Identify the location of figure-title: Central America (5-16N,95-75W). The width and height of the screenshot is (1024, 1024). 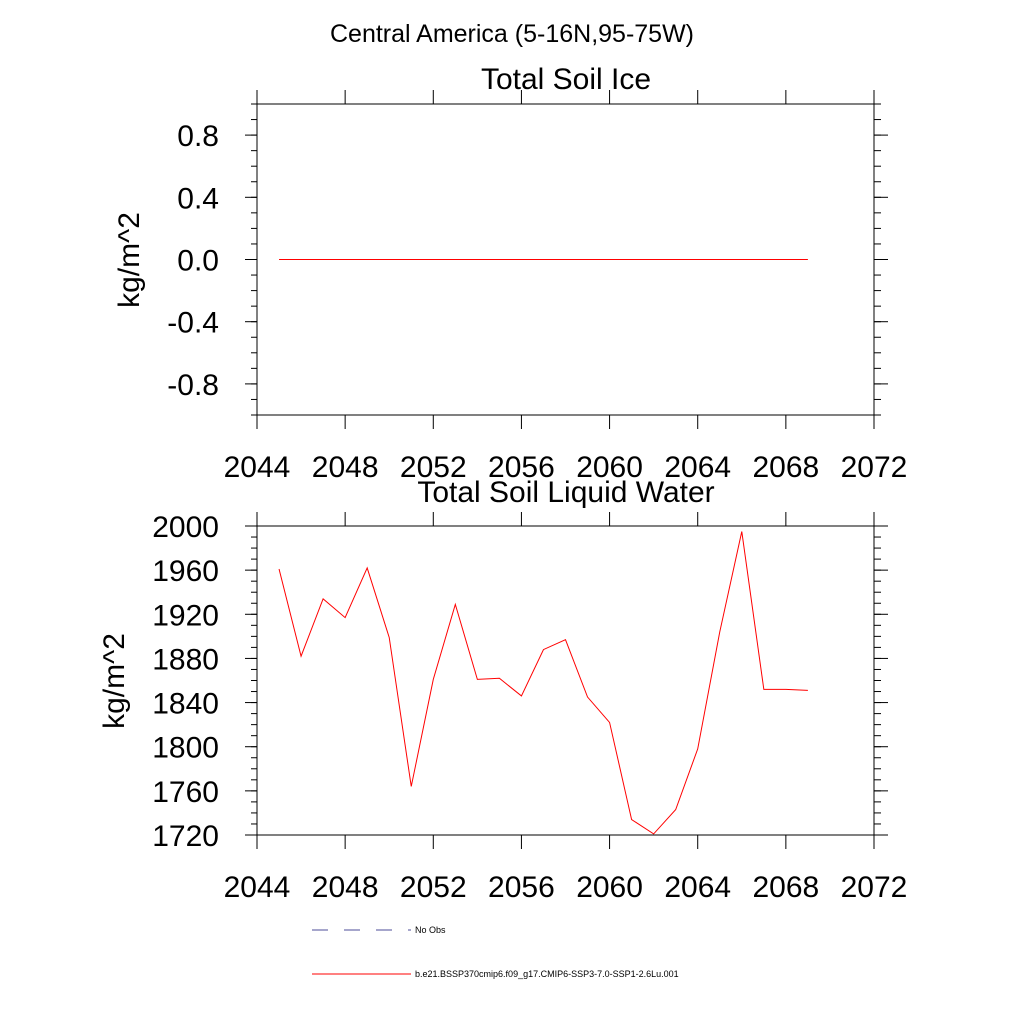
(512, 34).